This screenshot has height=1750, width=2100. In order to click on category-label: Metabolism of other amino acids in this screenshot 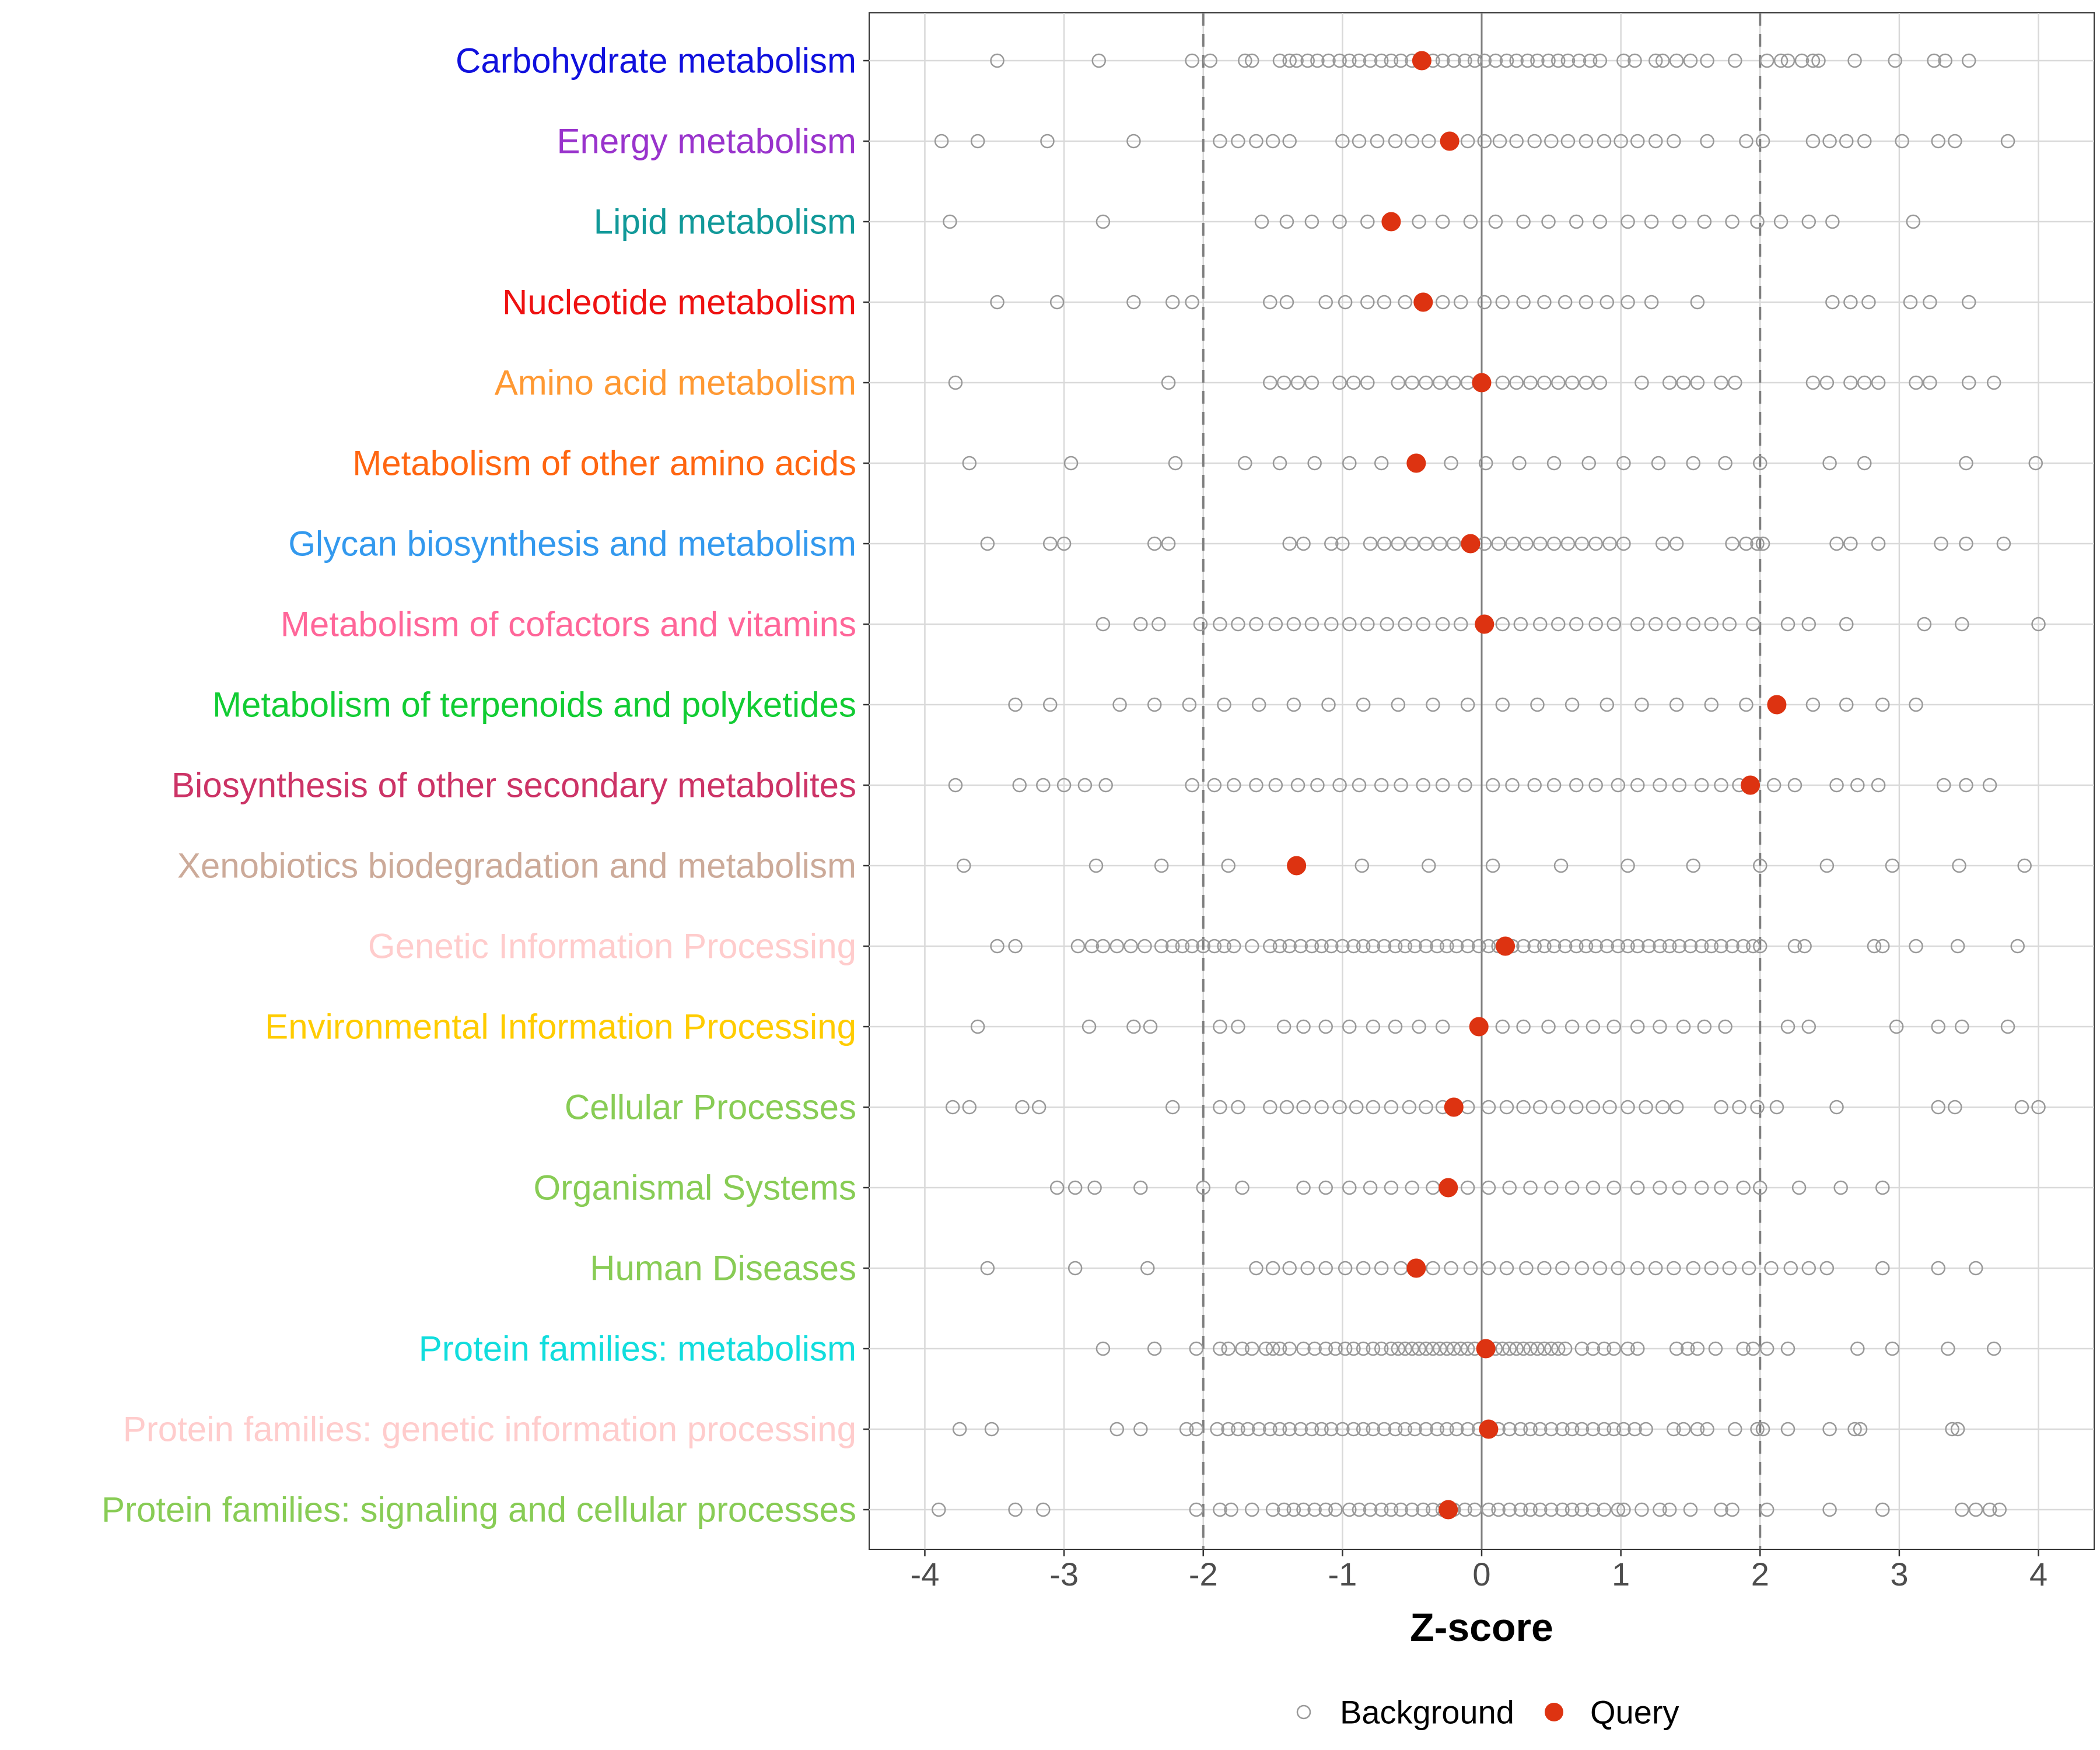, I will do `click(604, 463)`.